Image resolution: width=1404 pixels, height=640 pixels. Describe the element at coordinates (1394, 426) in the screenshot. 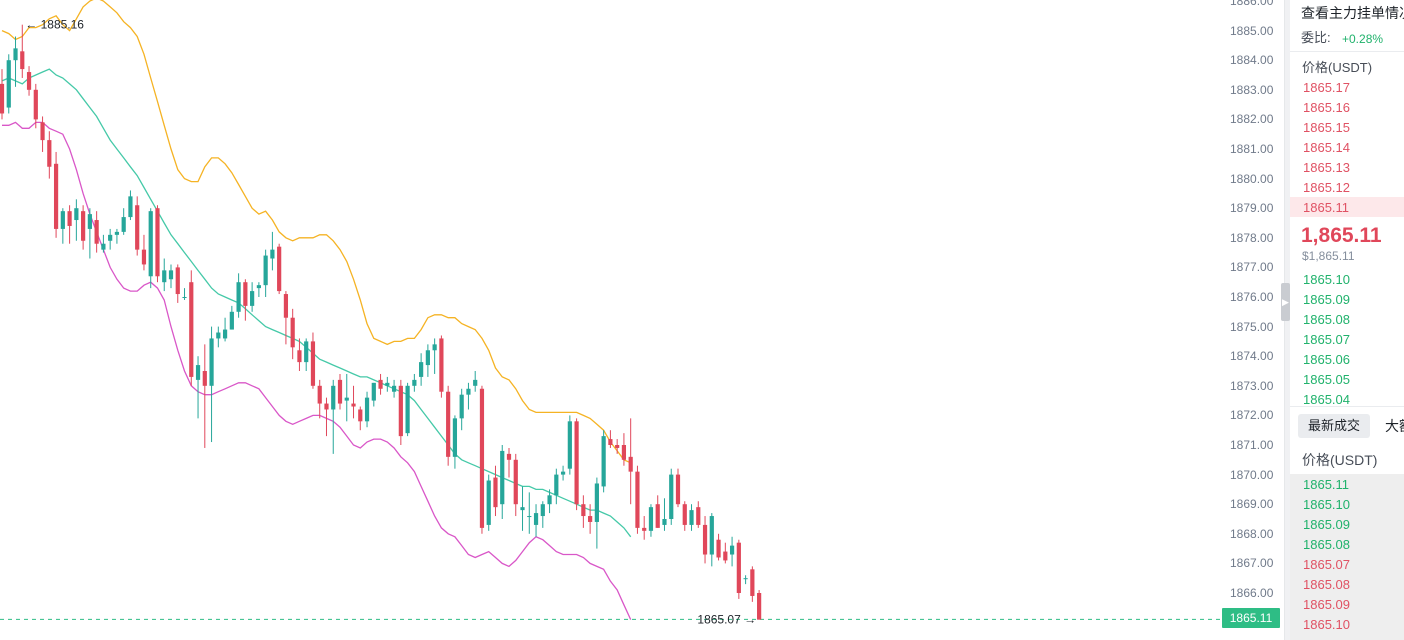

I see `tab-large-trades: 大额` at that location.